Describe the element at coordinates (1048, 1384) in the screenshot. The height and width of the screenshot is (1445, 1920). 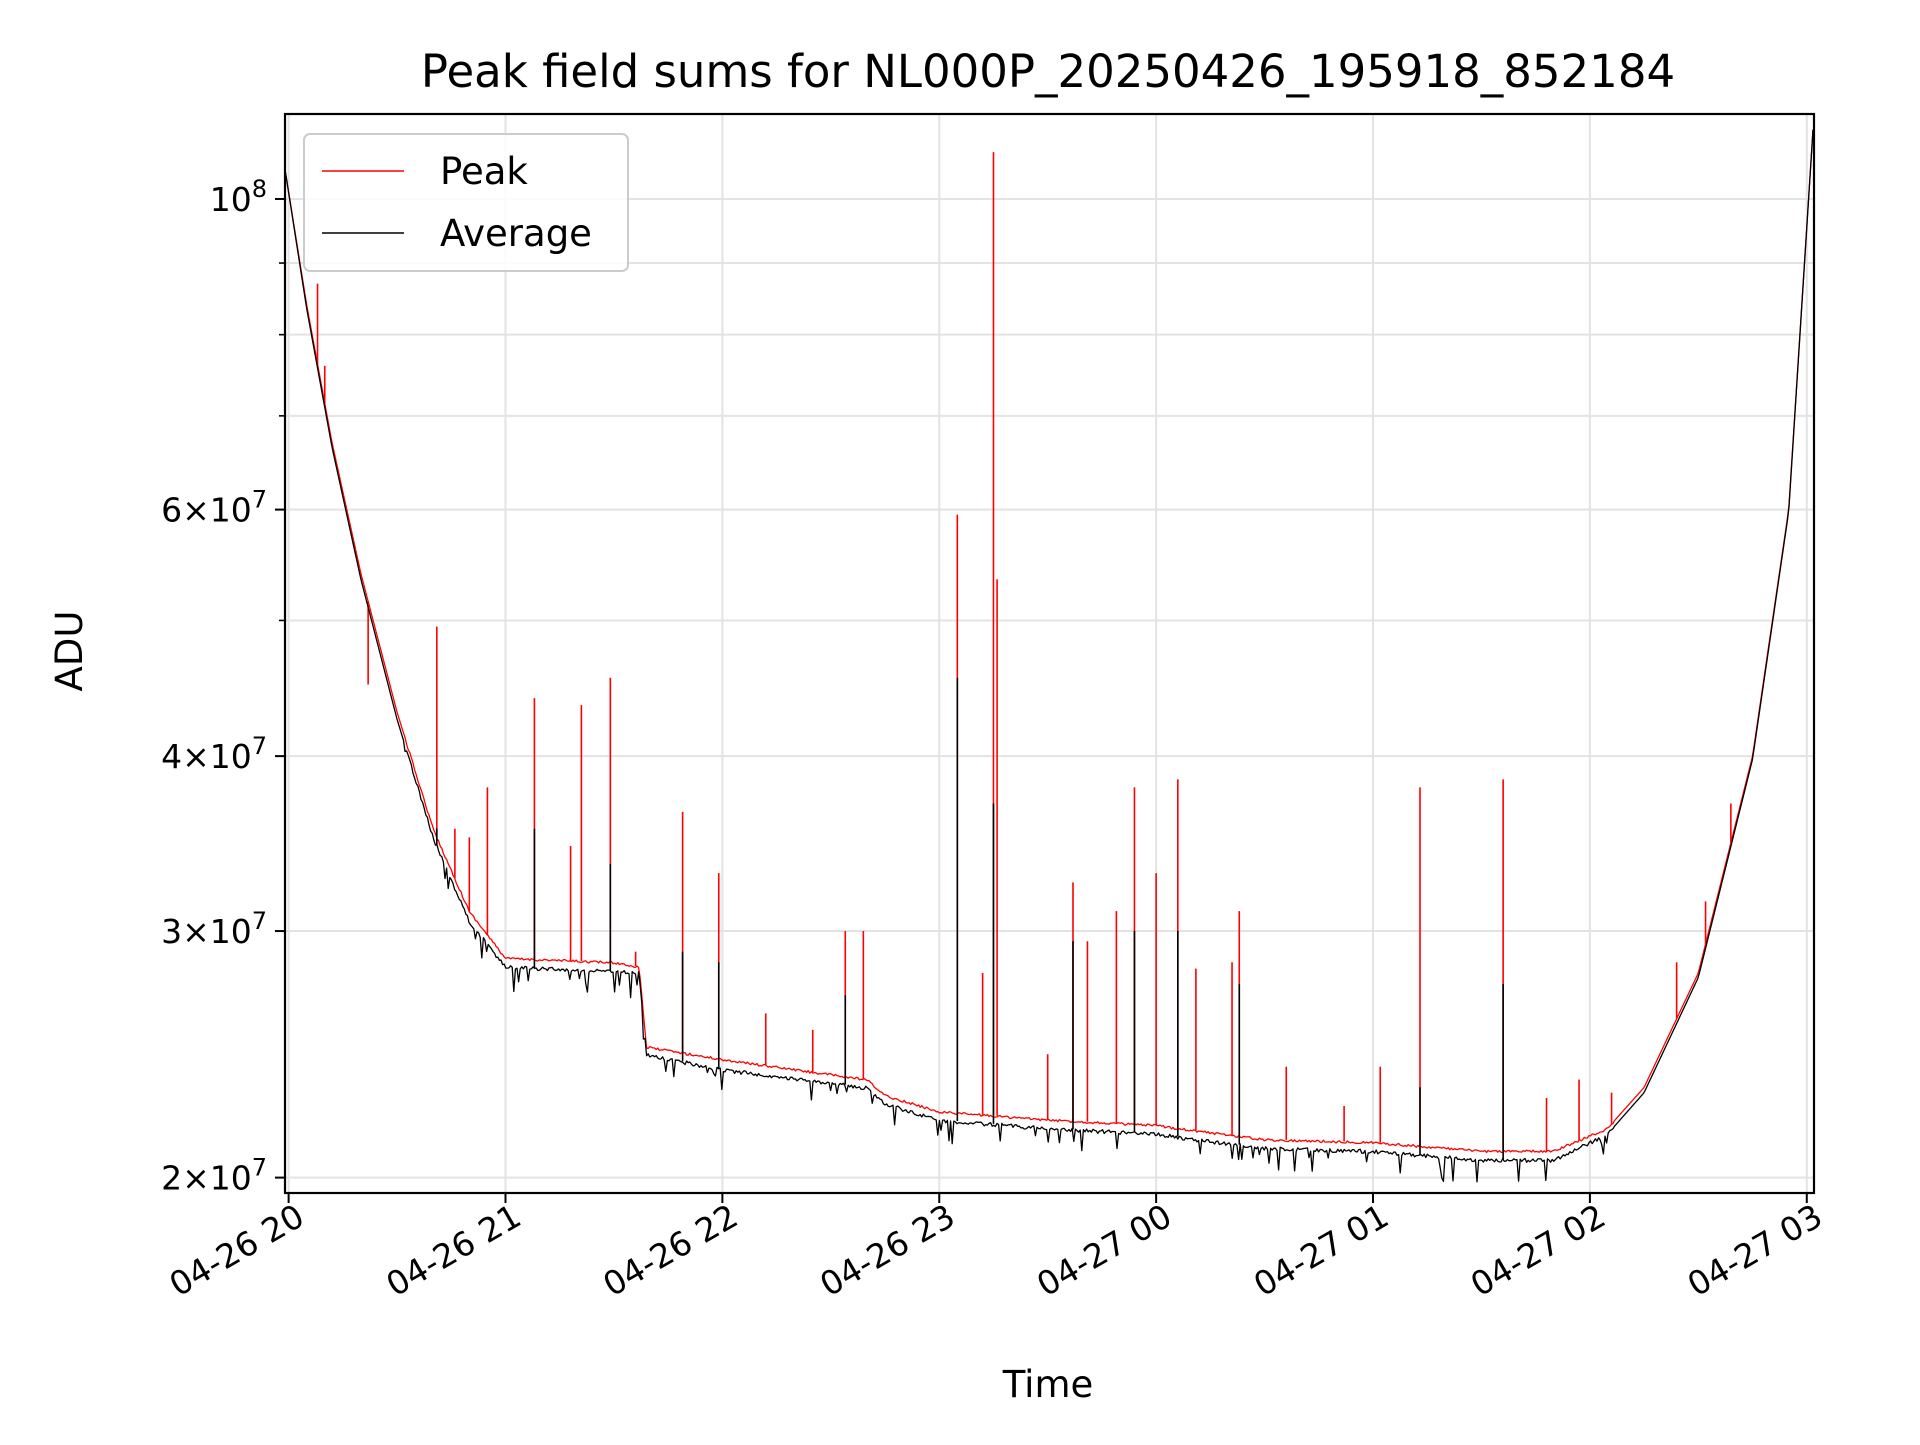
I see `x-axis-label: Time` at that location.